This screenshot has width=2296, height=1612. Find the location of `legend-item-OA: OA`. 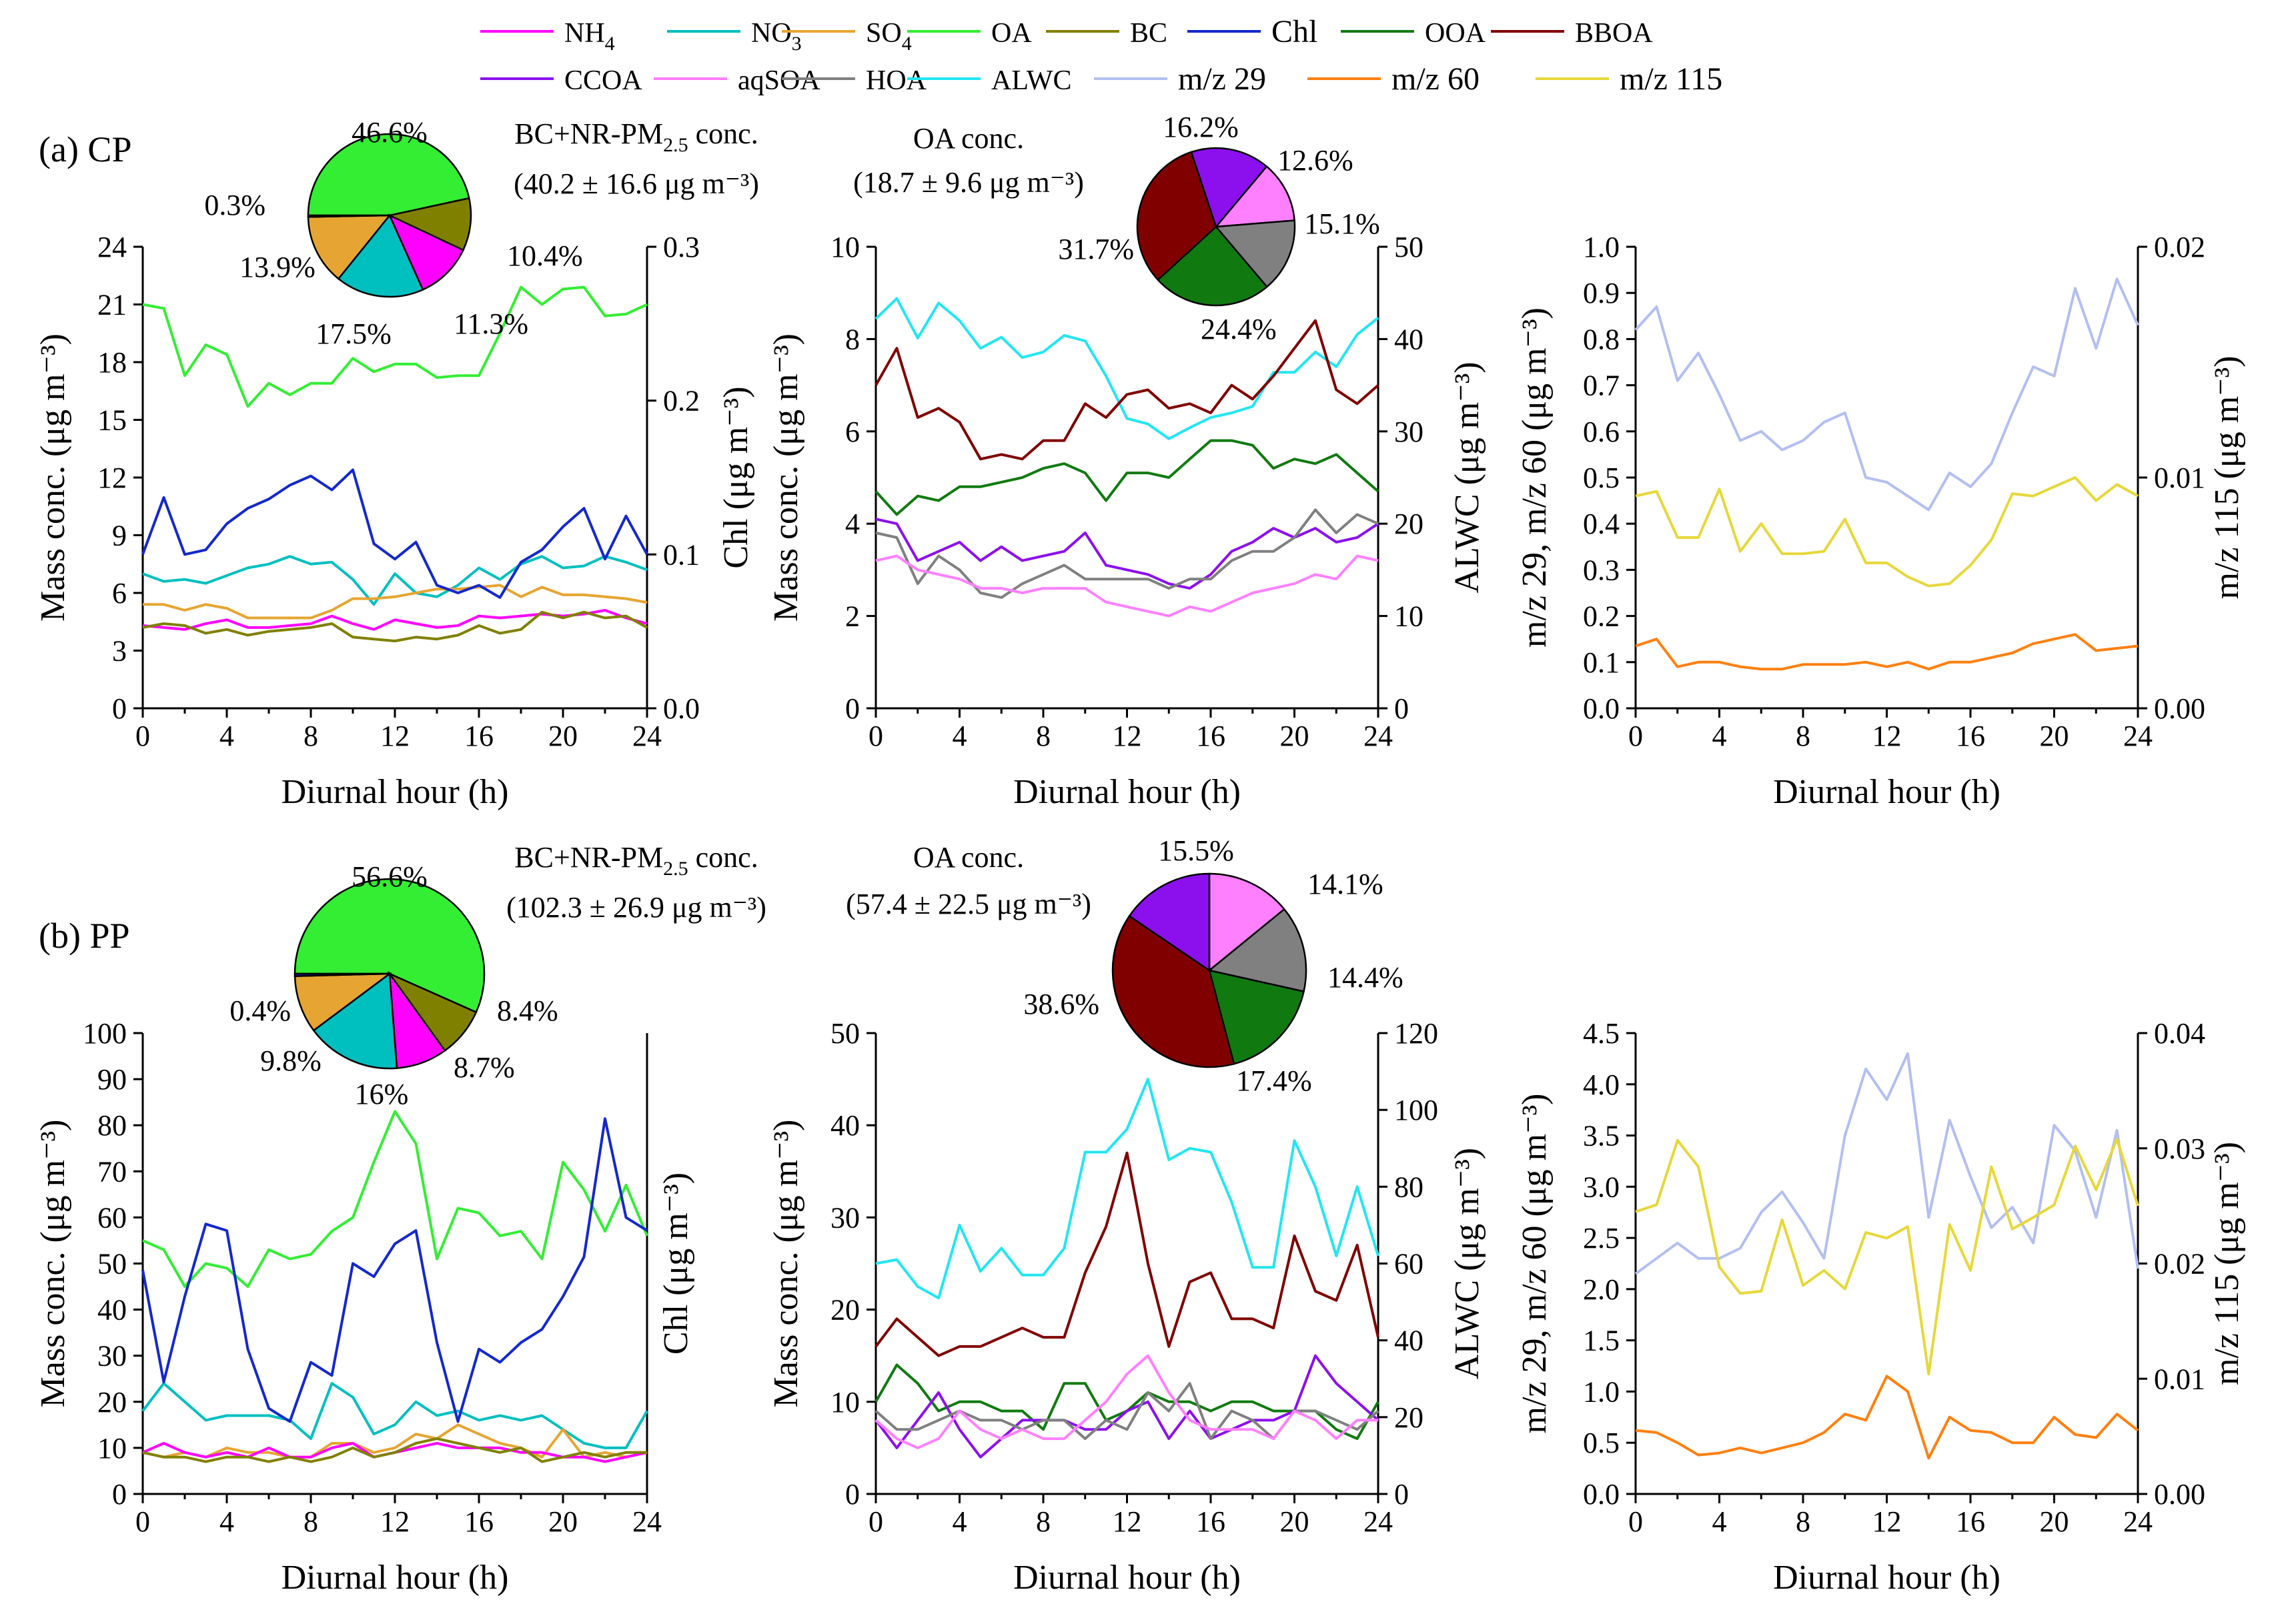

legend-item-OA: OA is located at coordinates (969, 33).